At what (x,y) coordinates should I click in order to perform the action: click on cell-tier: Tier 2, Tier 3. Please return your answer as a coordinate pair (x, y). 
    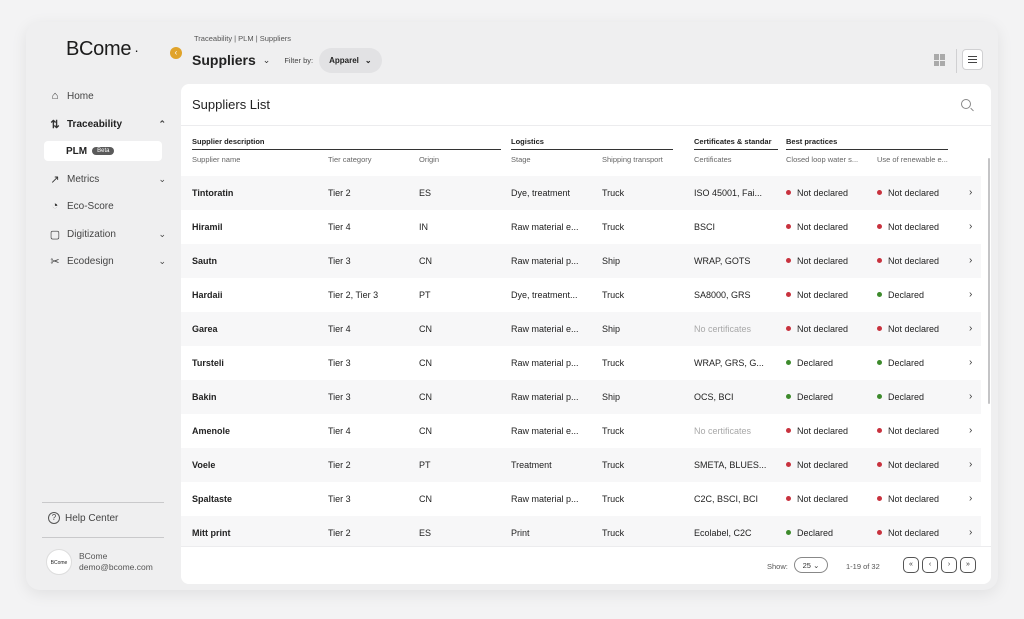
    Looking at the image, I should click on (353, 295).